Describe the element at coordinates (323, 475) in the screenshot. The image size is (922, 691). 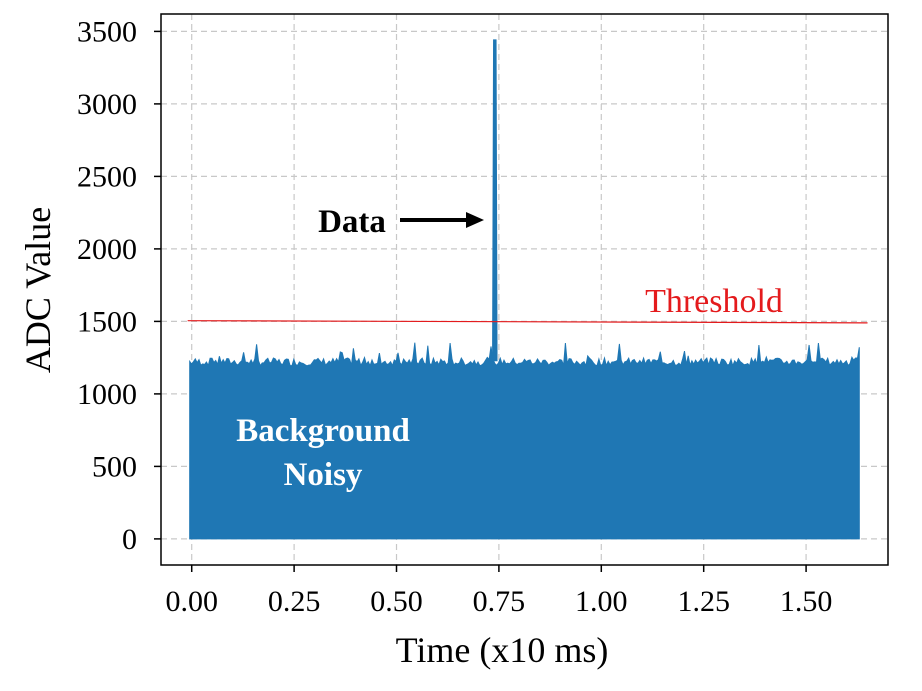
I see `background-label-line2: Noisy` at that location.